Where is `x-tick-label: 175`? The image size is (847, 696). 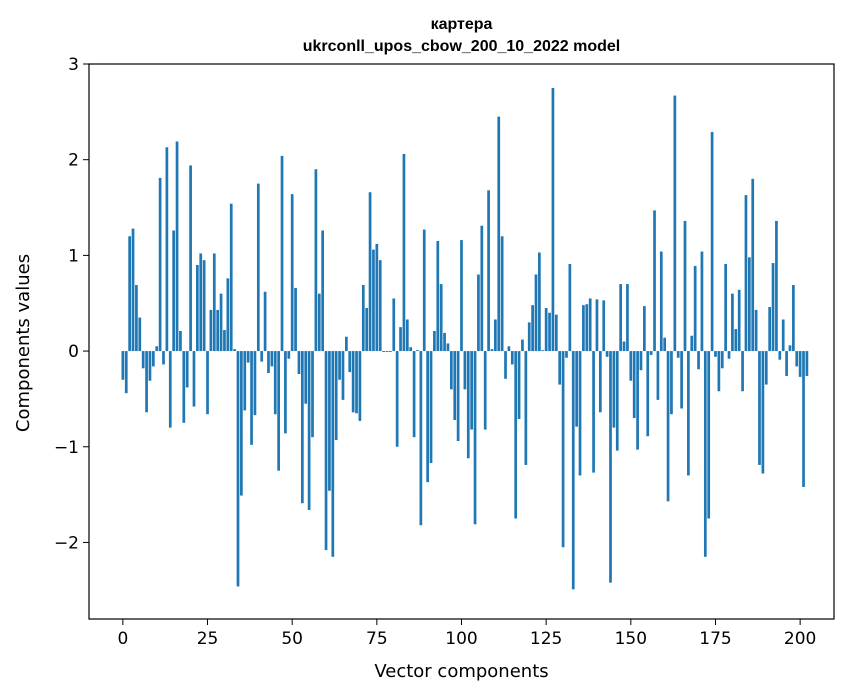
x-tick-label: 175 is located at coordinates (715, 639).